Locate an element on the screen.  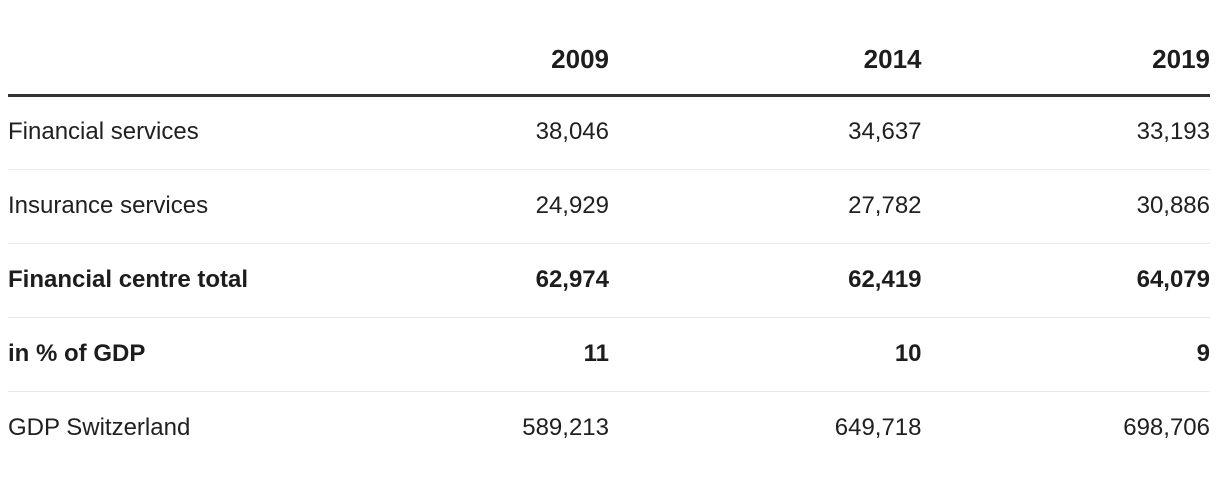
cell-value: 38,046 is located at coordinates (458, 132).